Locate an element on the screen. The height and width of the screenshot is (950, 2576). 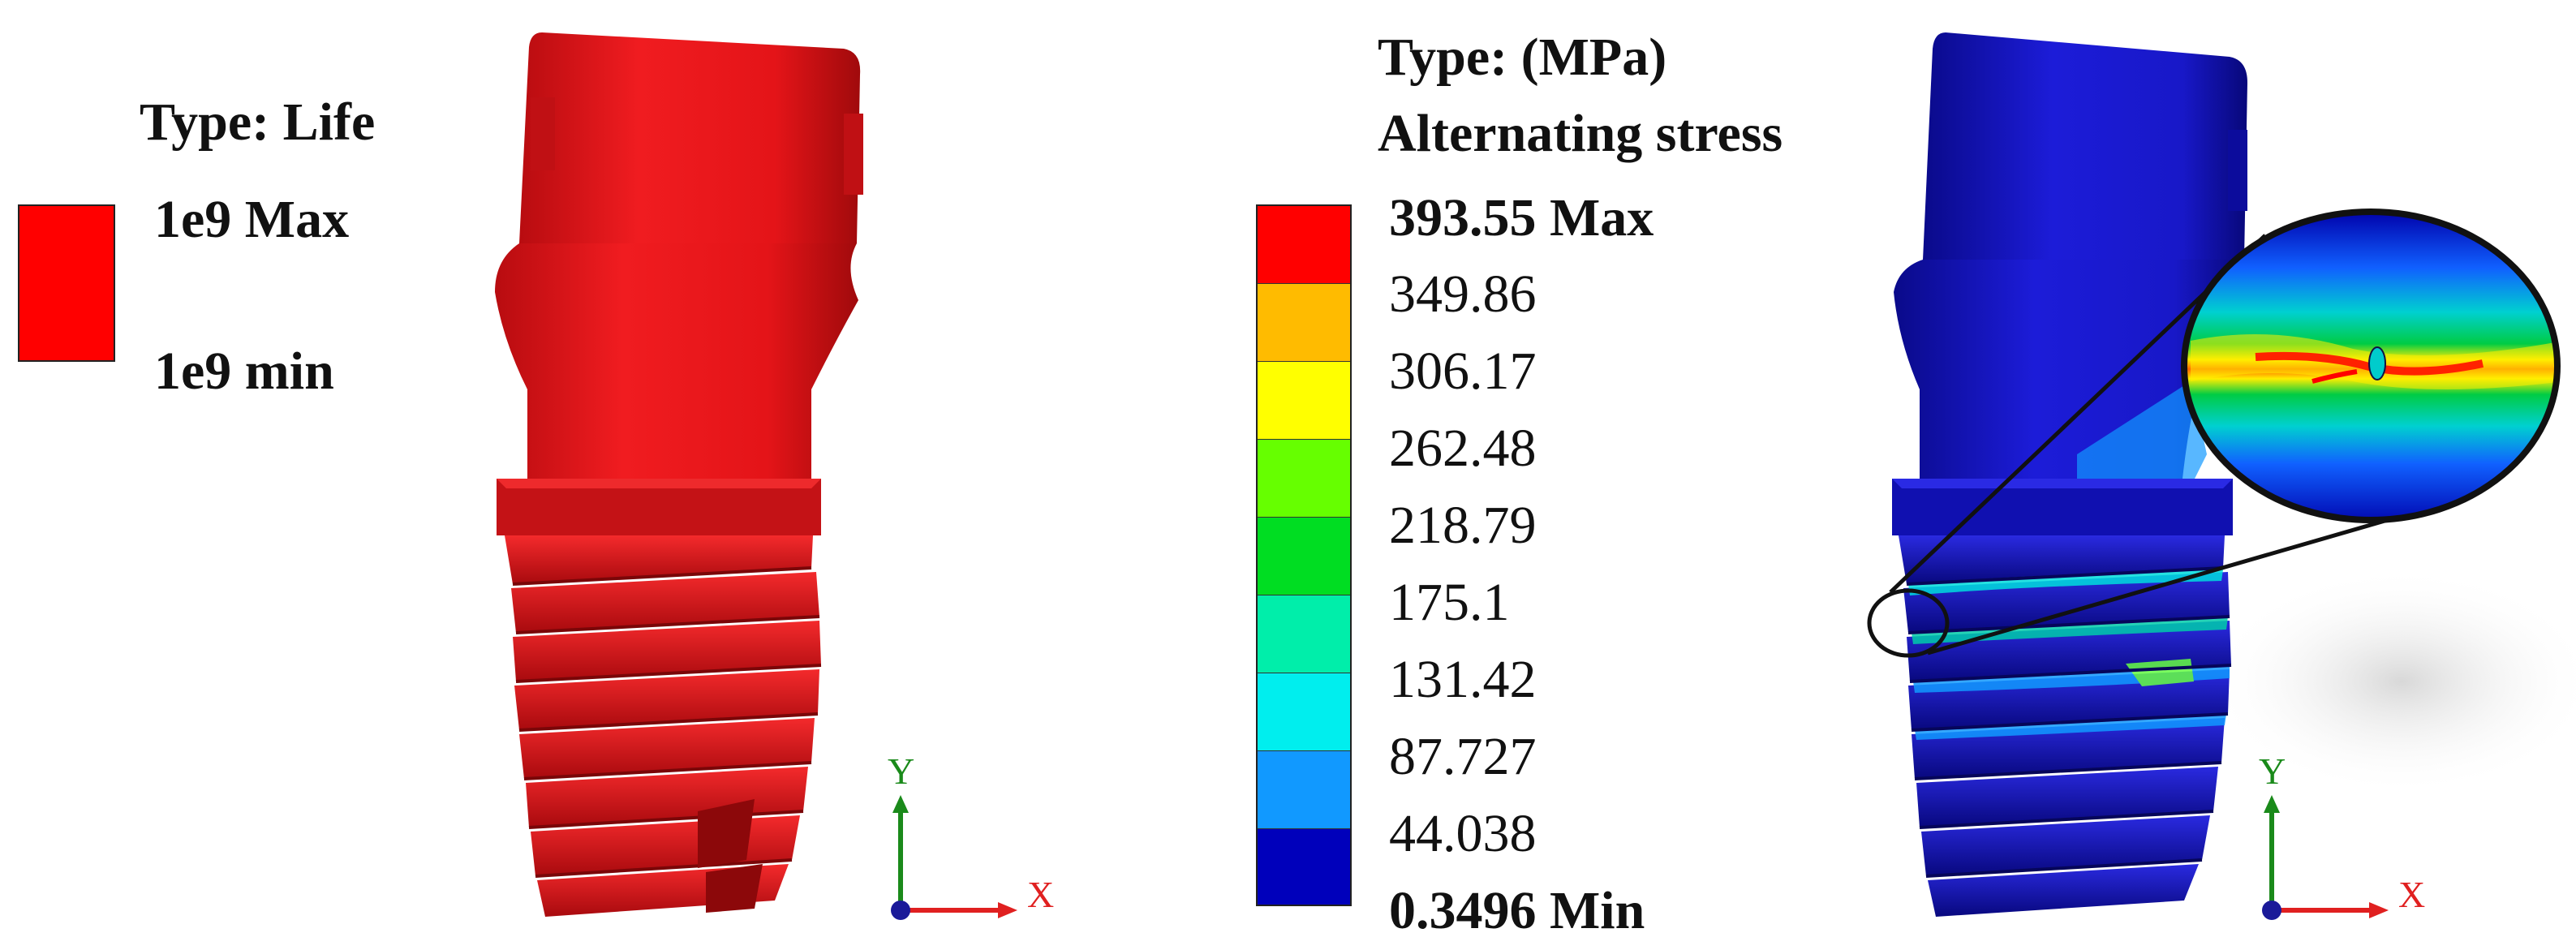
stress-max-label: 393.55 Max is located at coordinates (1521, 217).